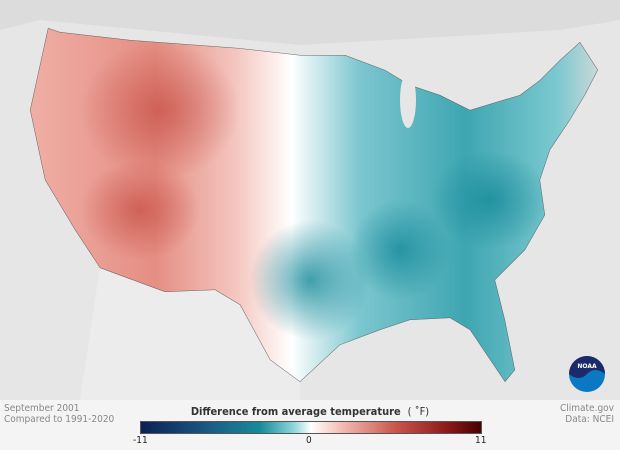 Image resolution: width=620 pixels, height=450 pixels. I want to click on mexico, so click(190, 334).